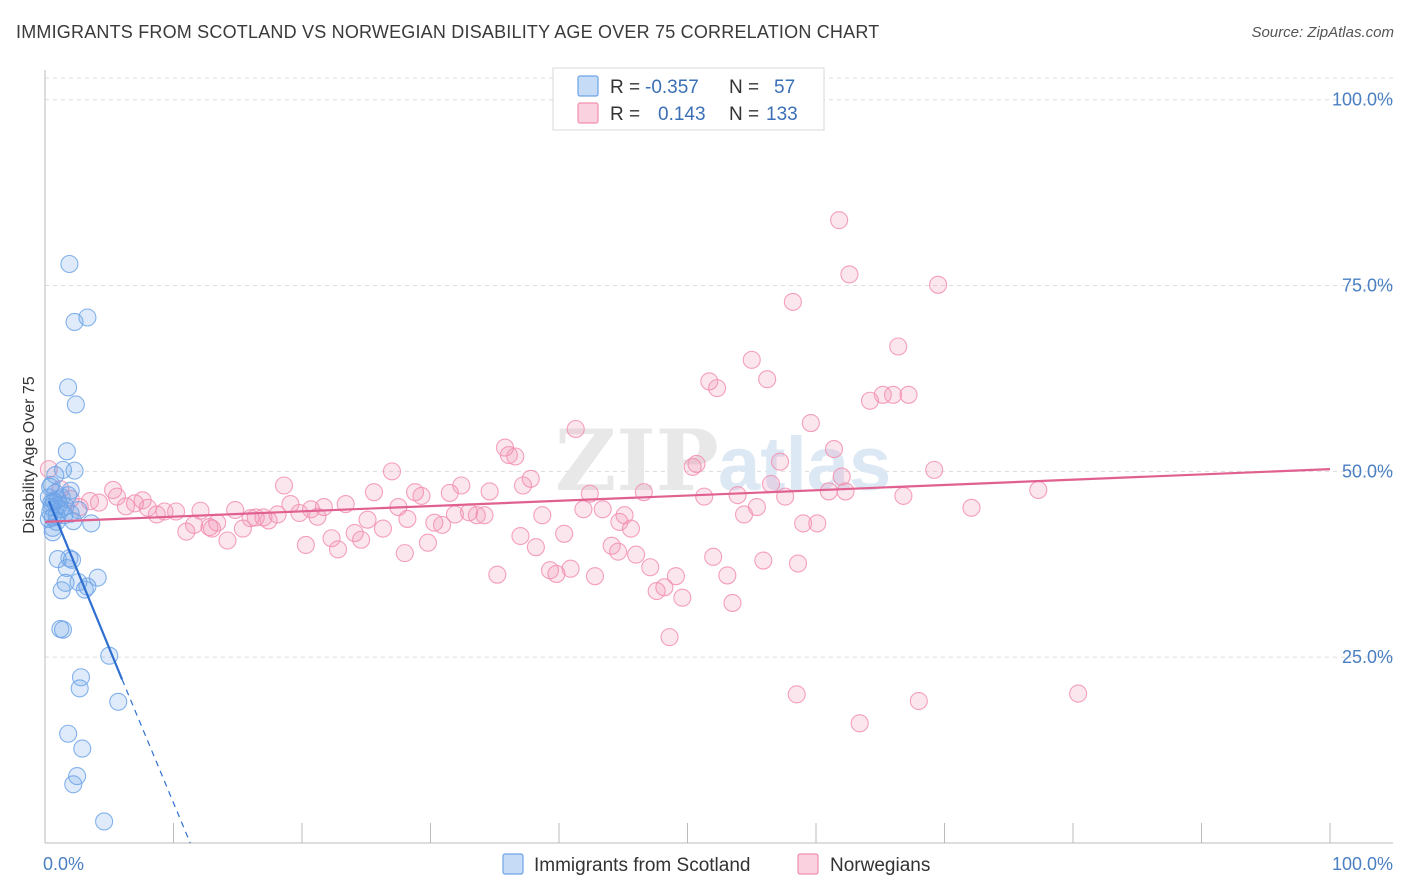 This screenshot has height=892, width=1406. What do you see at coordinates (1362, 864) in the screenshot?
I see `x-tick-label-max: 100.0%` at bounding box center [1362, 864].